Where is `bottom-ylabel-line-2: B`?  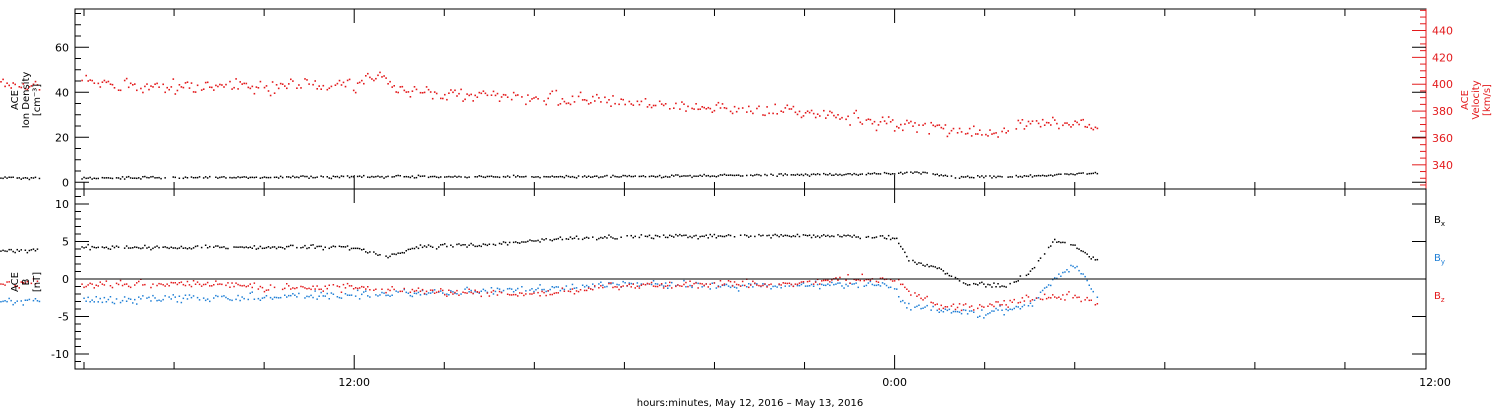 bottom-ylabel-line-2: B is located at coordinates (26, 281).